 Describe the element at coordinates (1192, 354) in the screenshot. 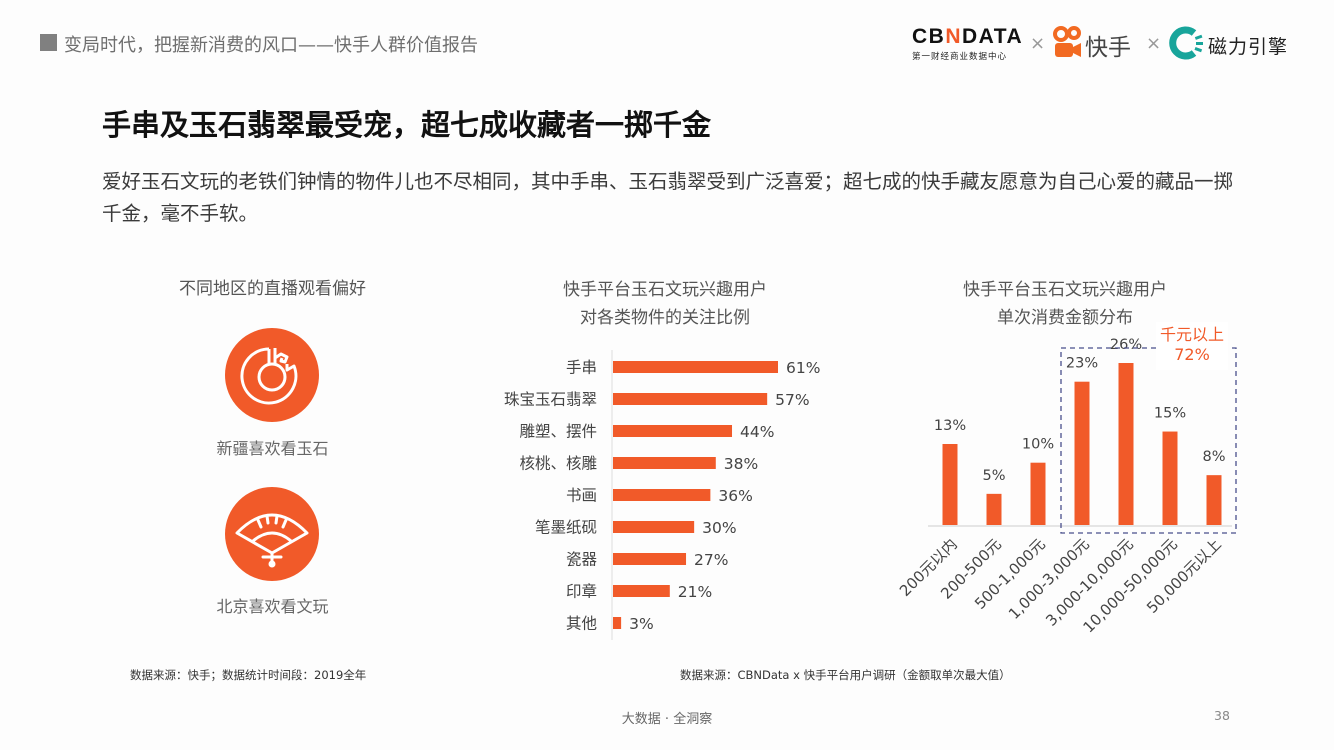

I see `annotation-value: 72%` at that location.